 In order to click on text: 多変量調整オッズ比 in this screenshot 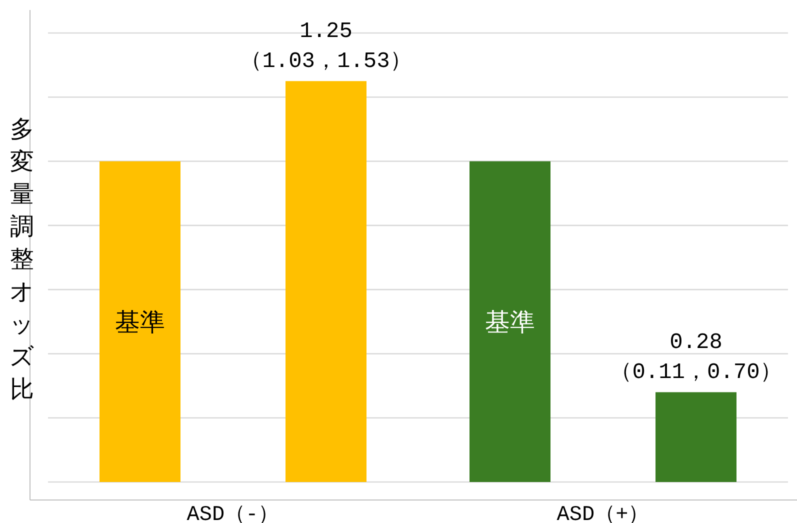, I will do `click(22, 259)`.